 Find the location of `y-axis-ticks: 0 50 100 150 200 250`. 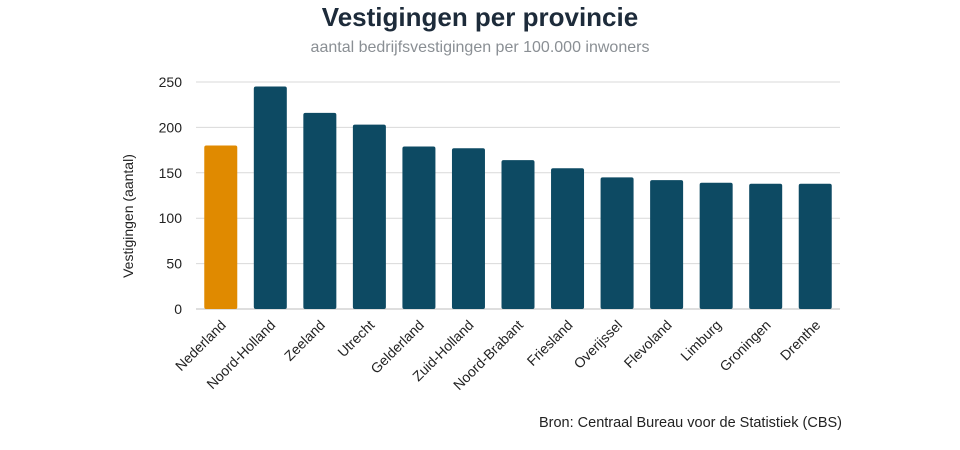

y-axis-ticks: 0 50 100 150 200 250 is located at coordinates (171, 195).